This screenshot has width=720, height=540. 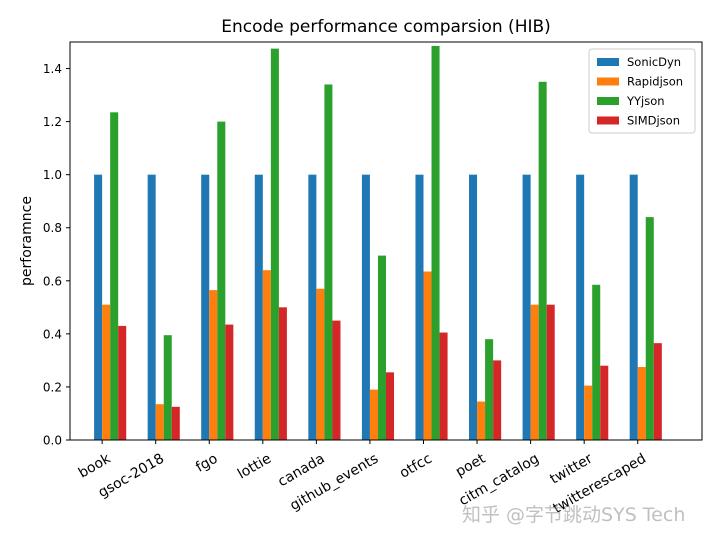 I want to click on legend-frame, so click(x=642, y=91).